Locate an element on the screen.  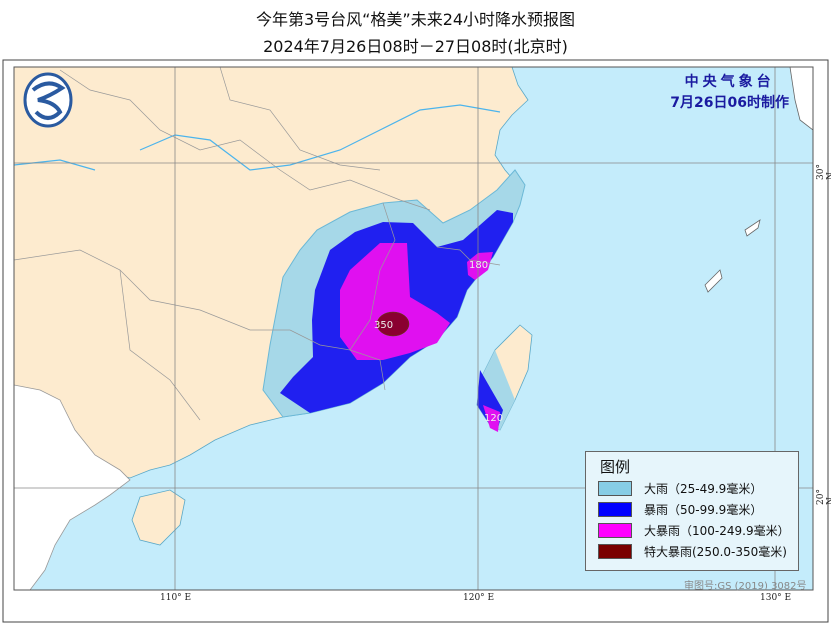
lon-label-110: 110° E is located at coordinates (176, 598).